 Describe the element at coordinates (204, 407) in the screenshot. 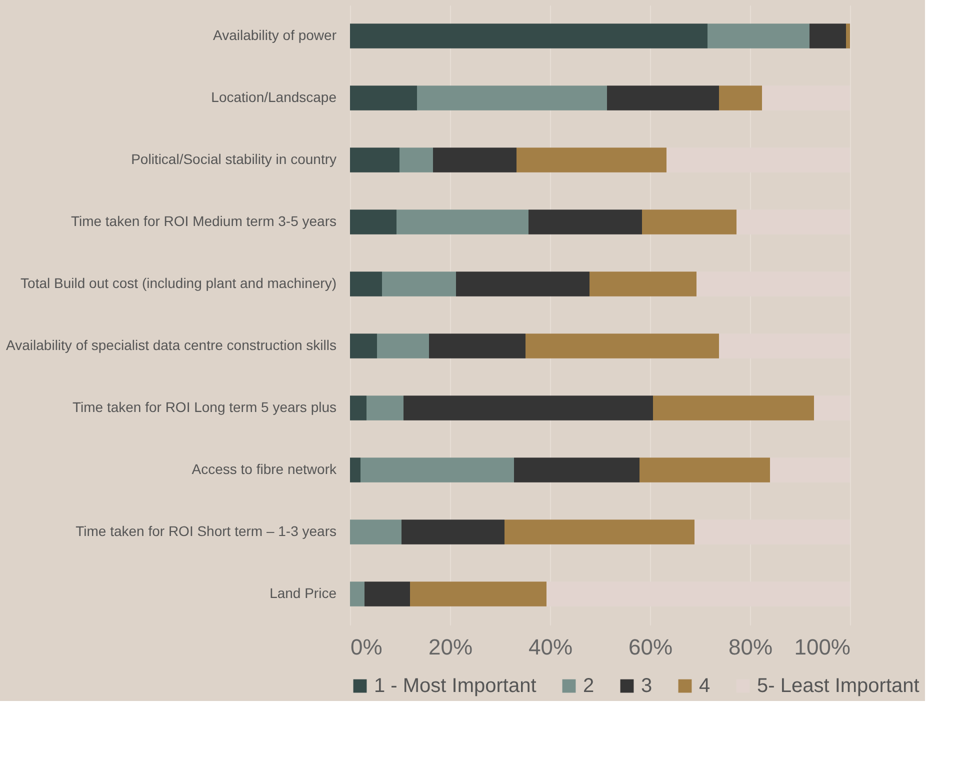

I see `y-tick-label: Time taken for ROI Long term 5 years plus` at that location.